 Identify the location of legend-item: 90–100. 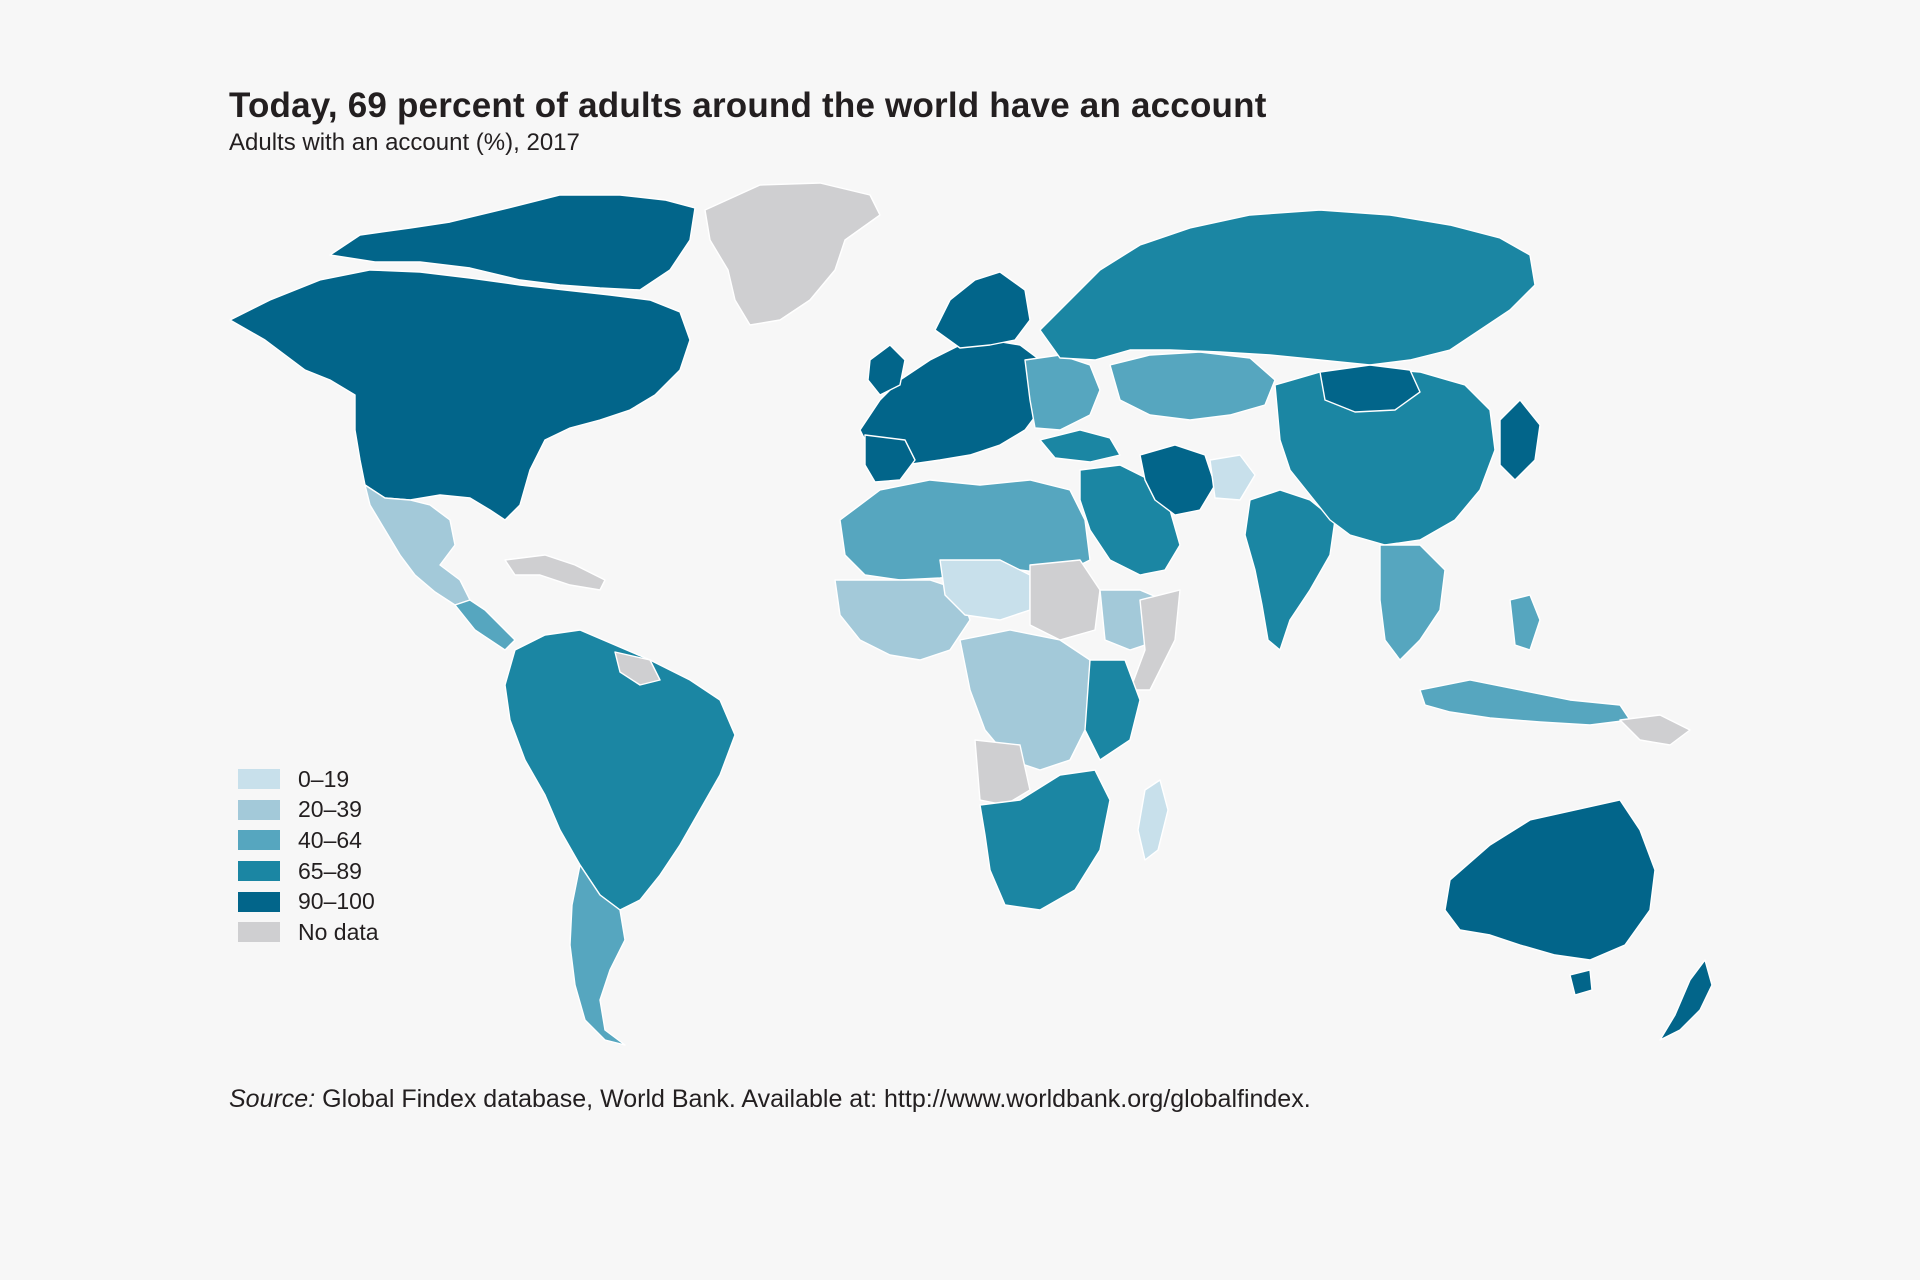
(308, 901).